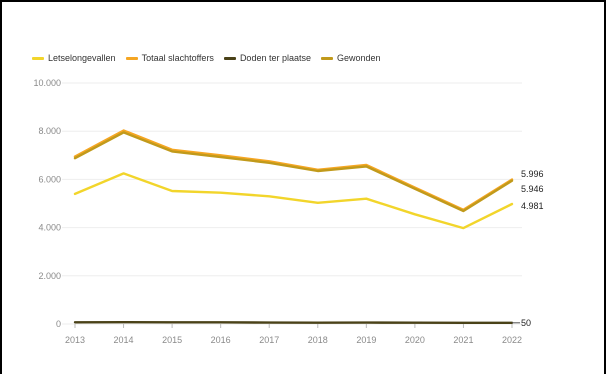 The height and width of the screenshot is (376, 606). I want to click on x-tick-label: 2020, so click(415, 340).